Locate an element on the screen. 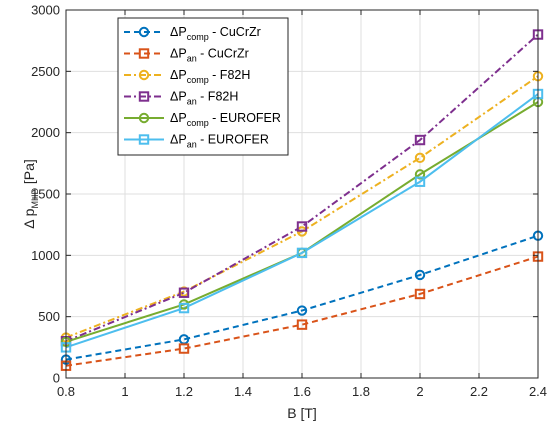 The width and height of the screenshot is (550, 427). x-tick-label: 0.8 is located at coordinates (66, 391).